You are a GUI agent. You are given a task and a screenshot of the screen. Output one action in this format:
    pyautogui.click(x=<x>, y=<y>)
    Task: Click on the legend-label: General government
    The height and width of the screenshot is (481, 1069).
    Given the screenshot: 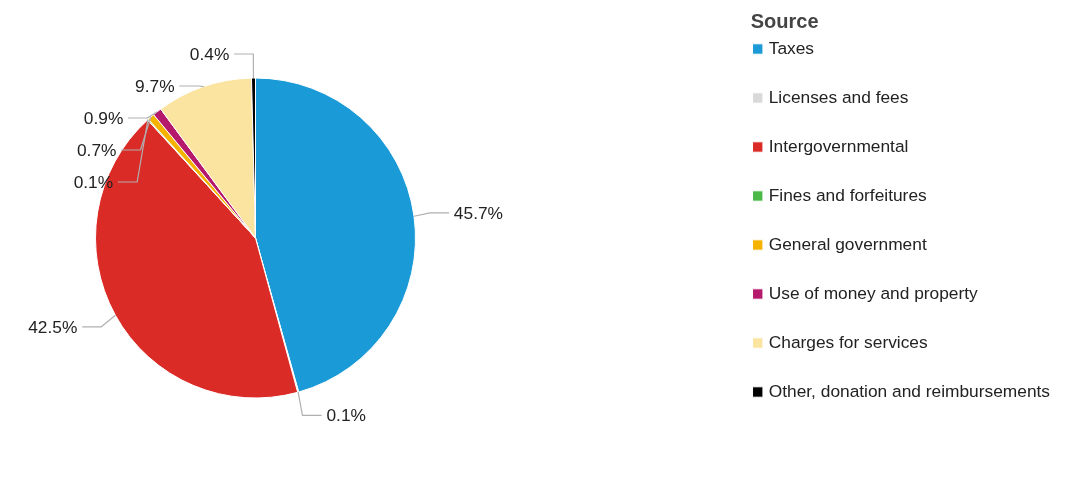 What is the action you would take?
    pyautogui.click(x=847, y=244)
    